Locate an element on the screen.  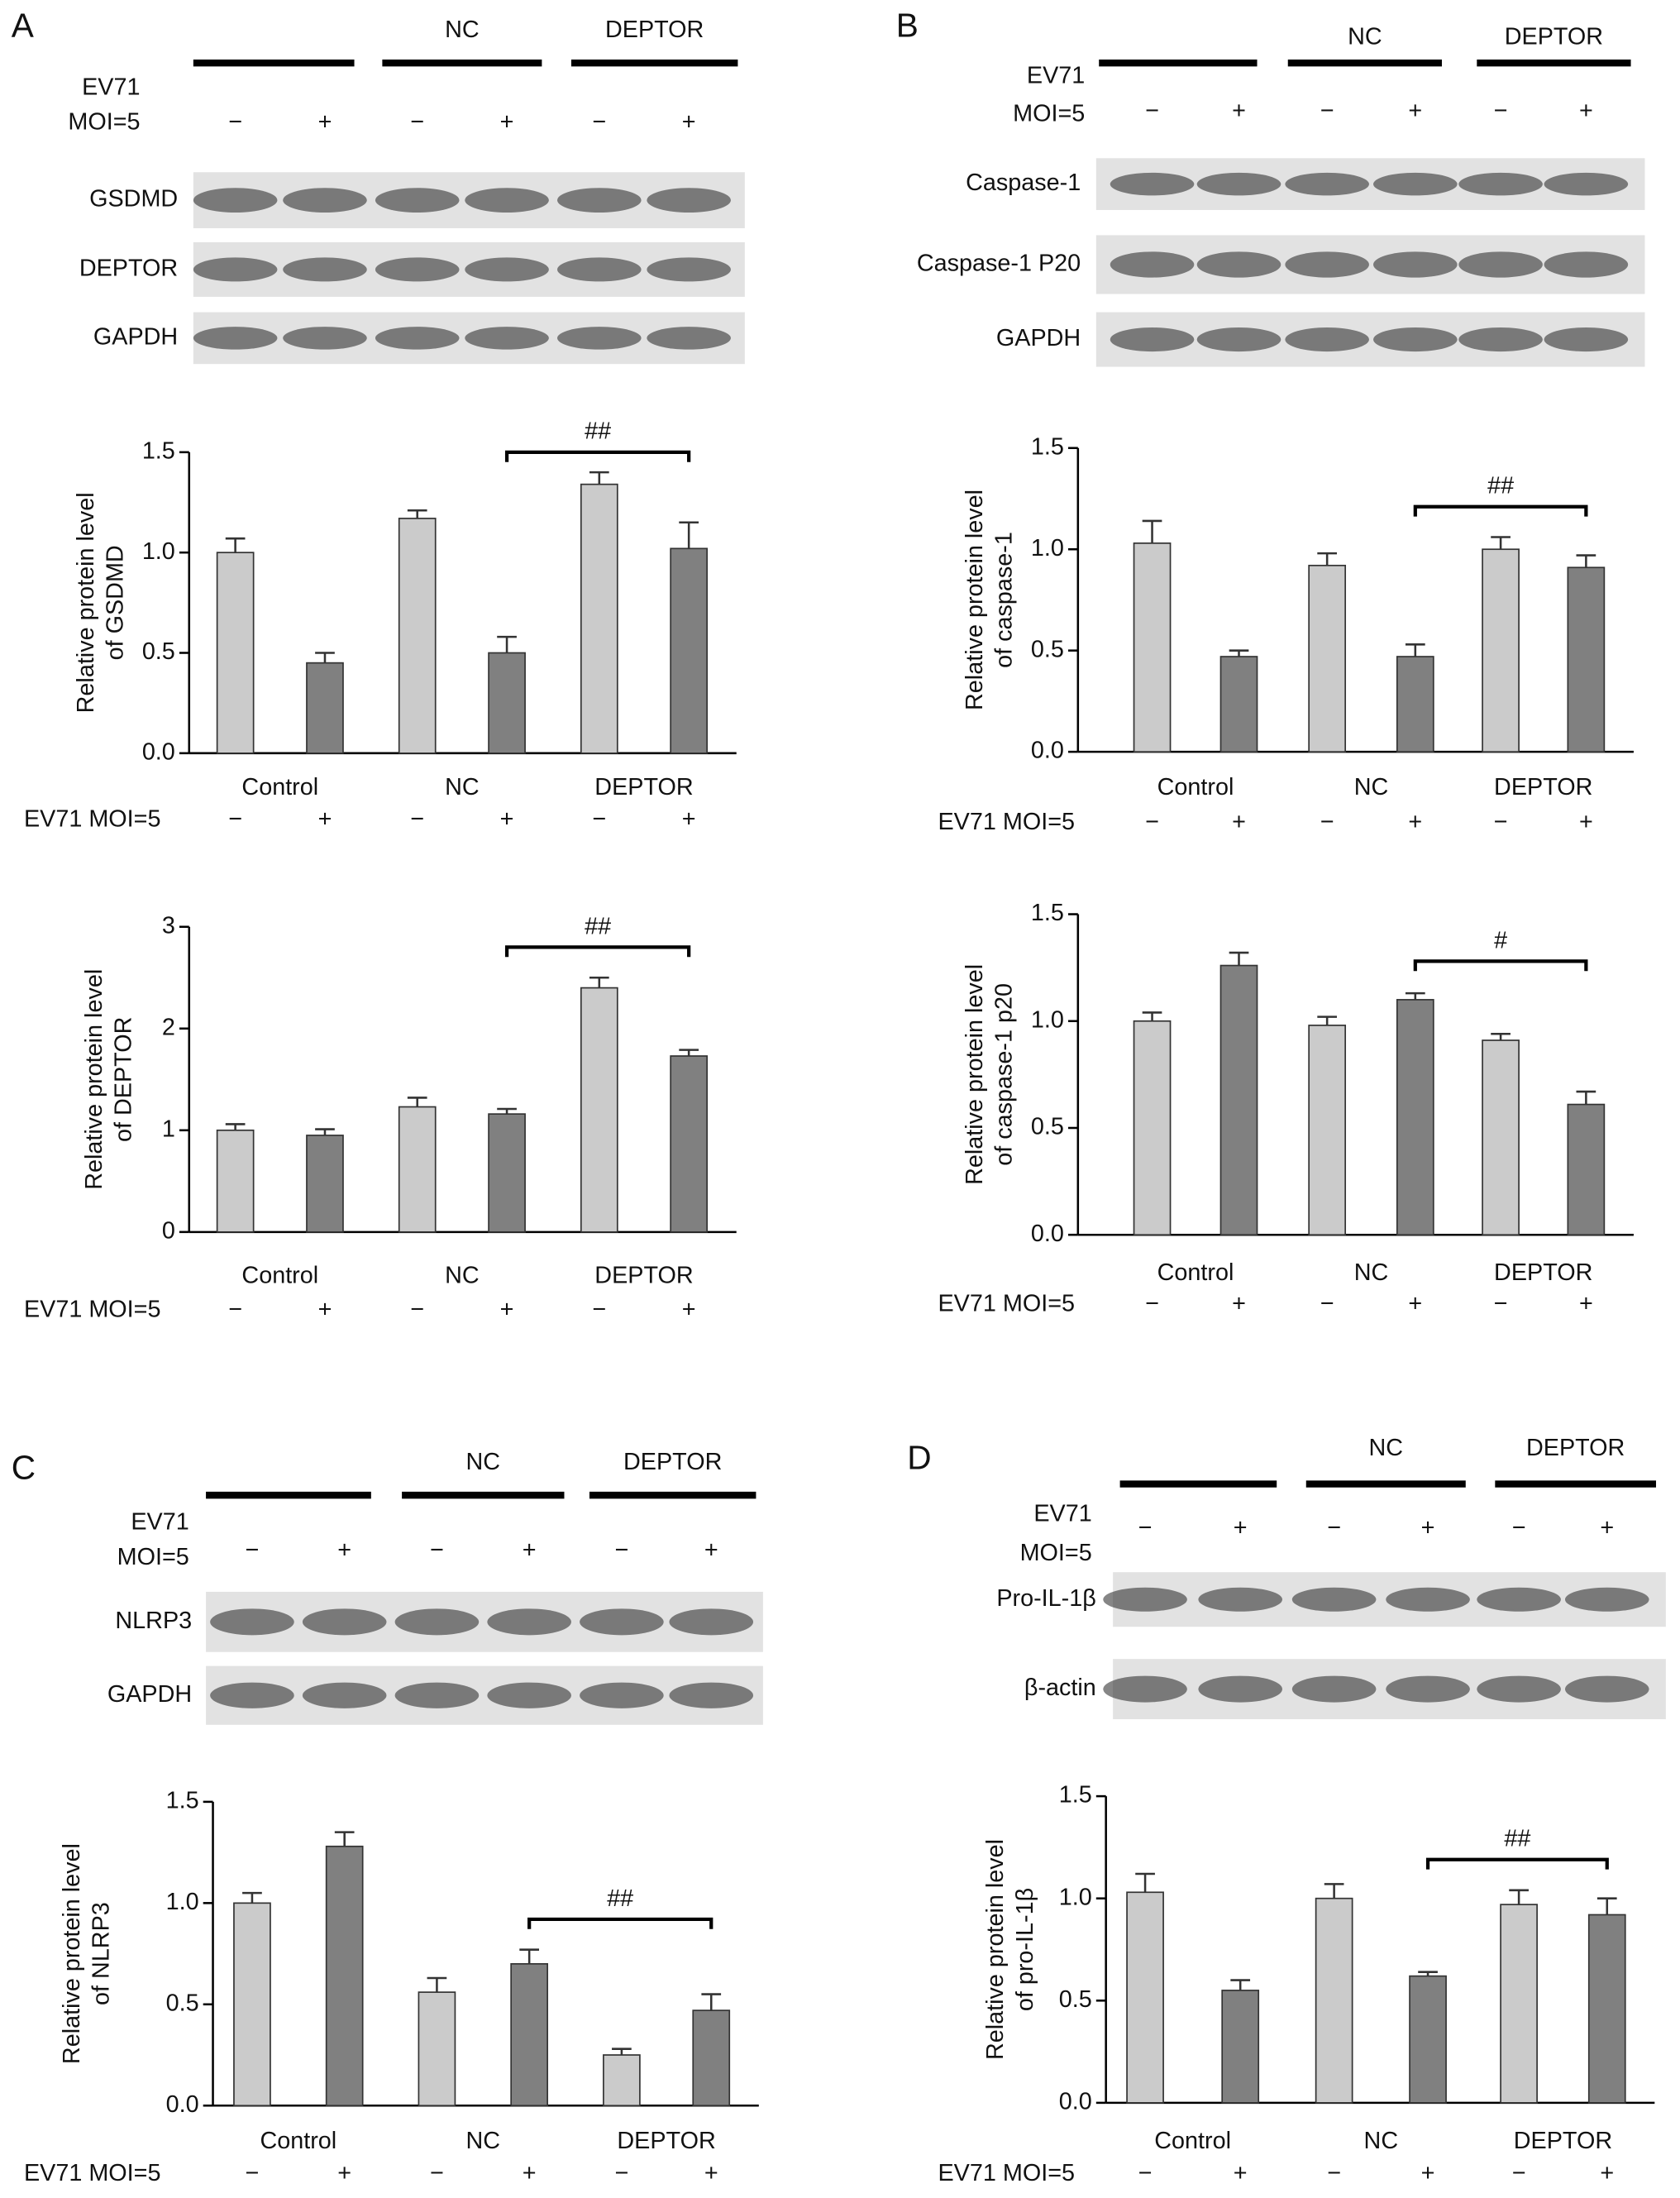
y-axis-label: of DEPTOR is located at coordinates (123, 1079).